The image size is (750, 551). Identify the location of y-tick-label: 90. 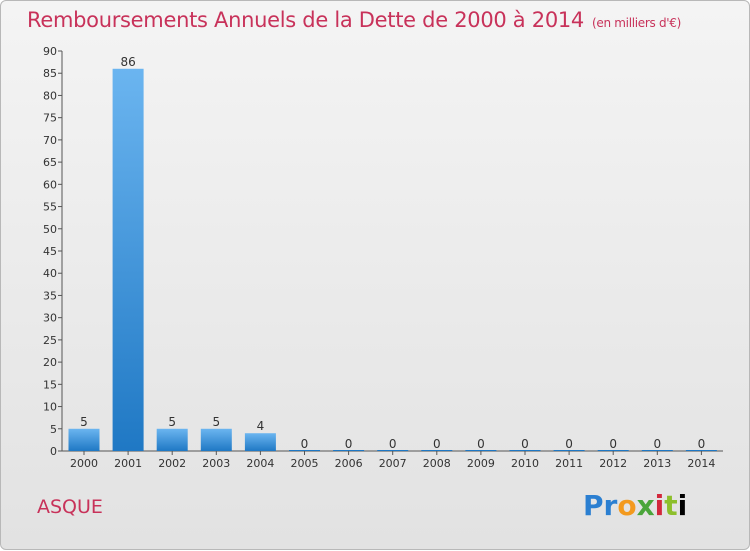
(50, 51).